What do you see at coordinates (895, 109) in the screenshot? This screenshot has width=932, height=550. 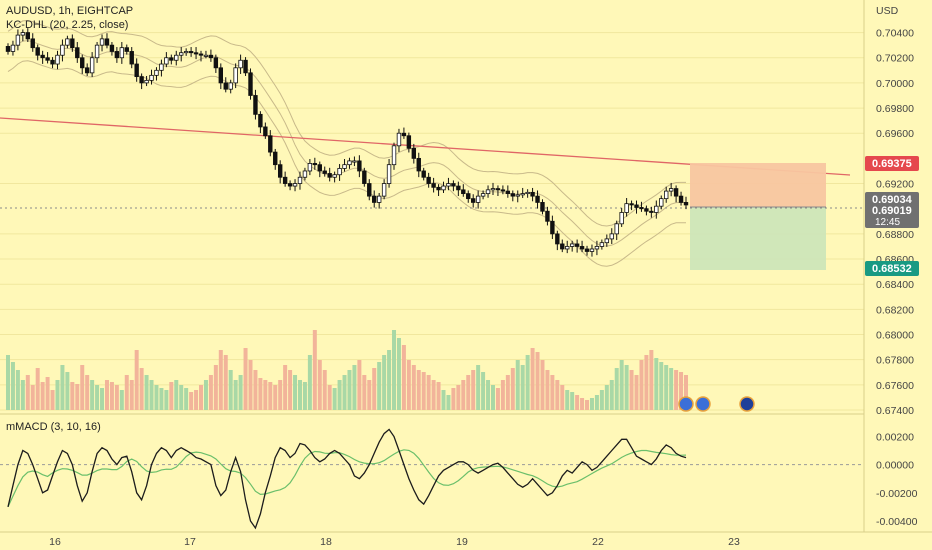 I see `price-tick-label: 0.69800` at bounding box center [895, 109].